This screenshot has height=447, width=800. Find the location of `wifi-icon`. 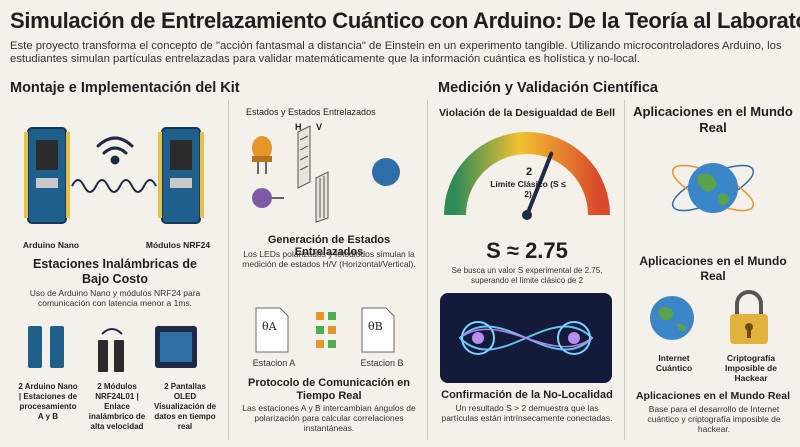

wifi-icon is located at coordinates (115, 150).